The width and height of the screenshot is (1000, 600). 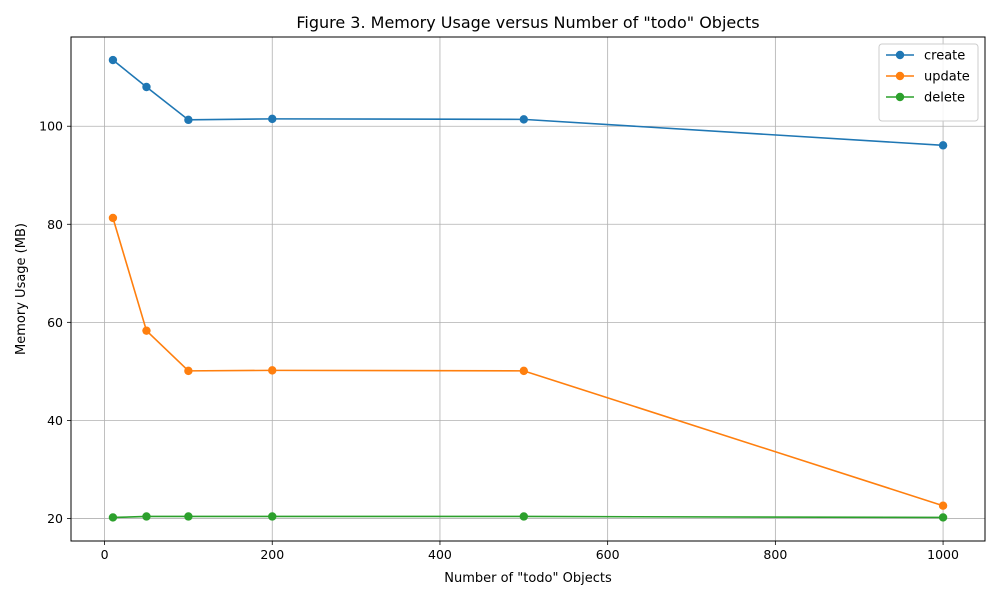 I want to click on legend-marker-delete, so click(x=900, y=97).